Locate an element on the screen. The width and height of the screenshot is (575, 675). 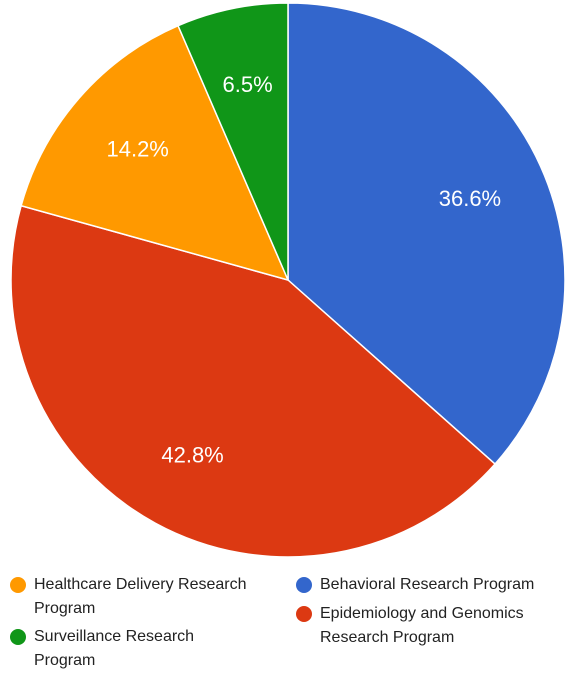
legend-label-healthcare-delivery: Healthcare Delivery Research Program is located at coordinates (140, 596).